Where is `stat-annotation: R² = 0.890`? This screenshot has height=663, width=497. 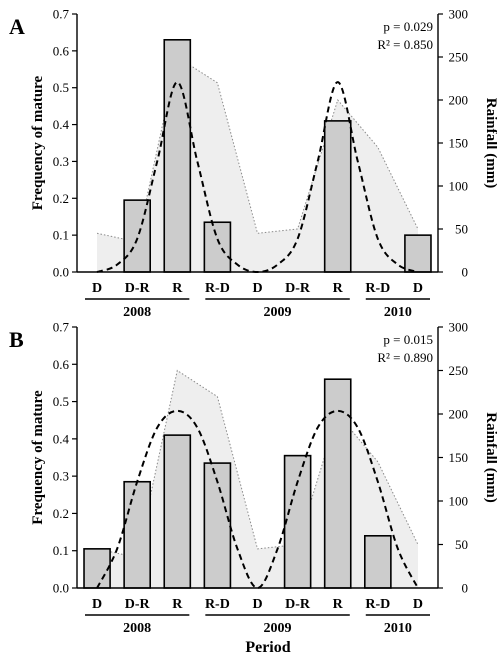
stat-annotation: R² = 0.890 is located at coordinates (405, 357).